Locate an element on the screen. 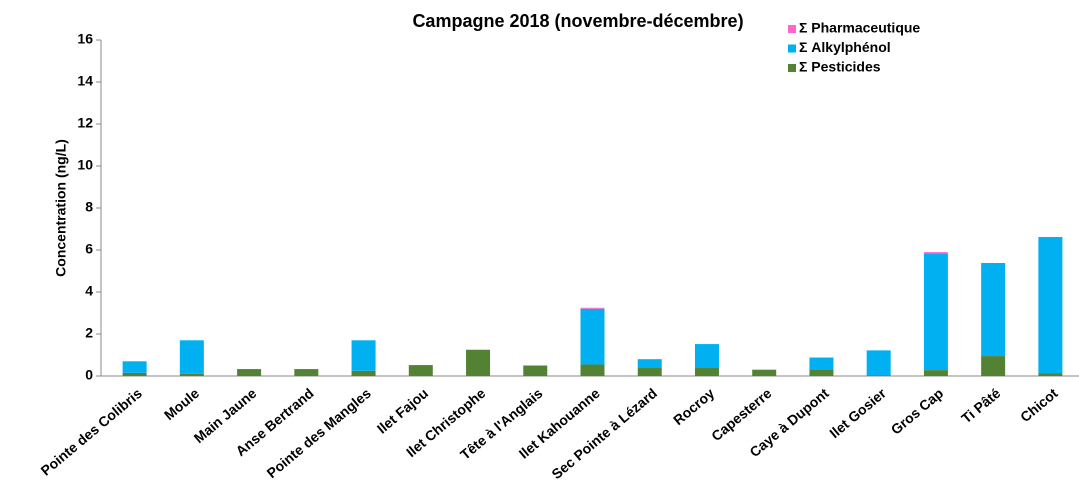 This screenshot has width=1079, height=504. x-tick-label: Sec Pointe à Lézard is located at coordinates (604, 433).